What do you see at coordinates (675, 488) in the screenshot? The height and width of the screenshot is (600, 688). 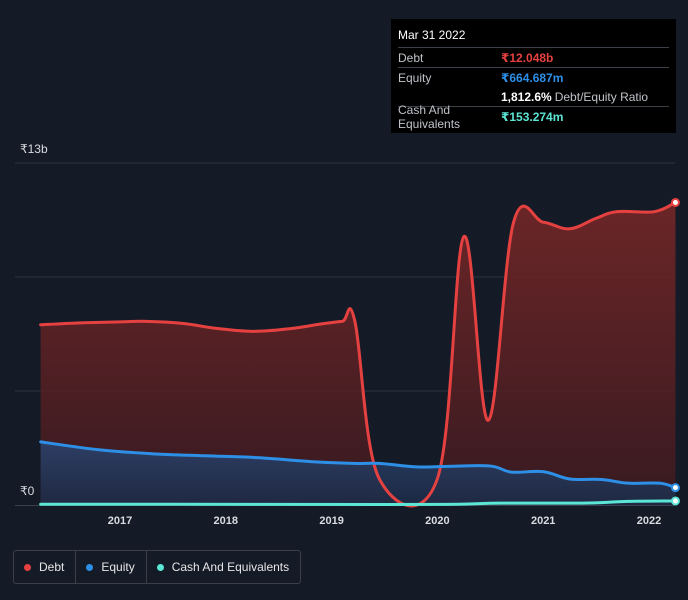 I see `equity-endpoint` at bounding box center [675, 488].